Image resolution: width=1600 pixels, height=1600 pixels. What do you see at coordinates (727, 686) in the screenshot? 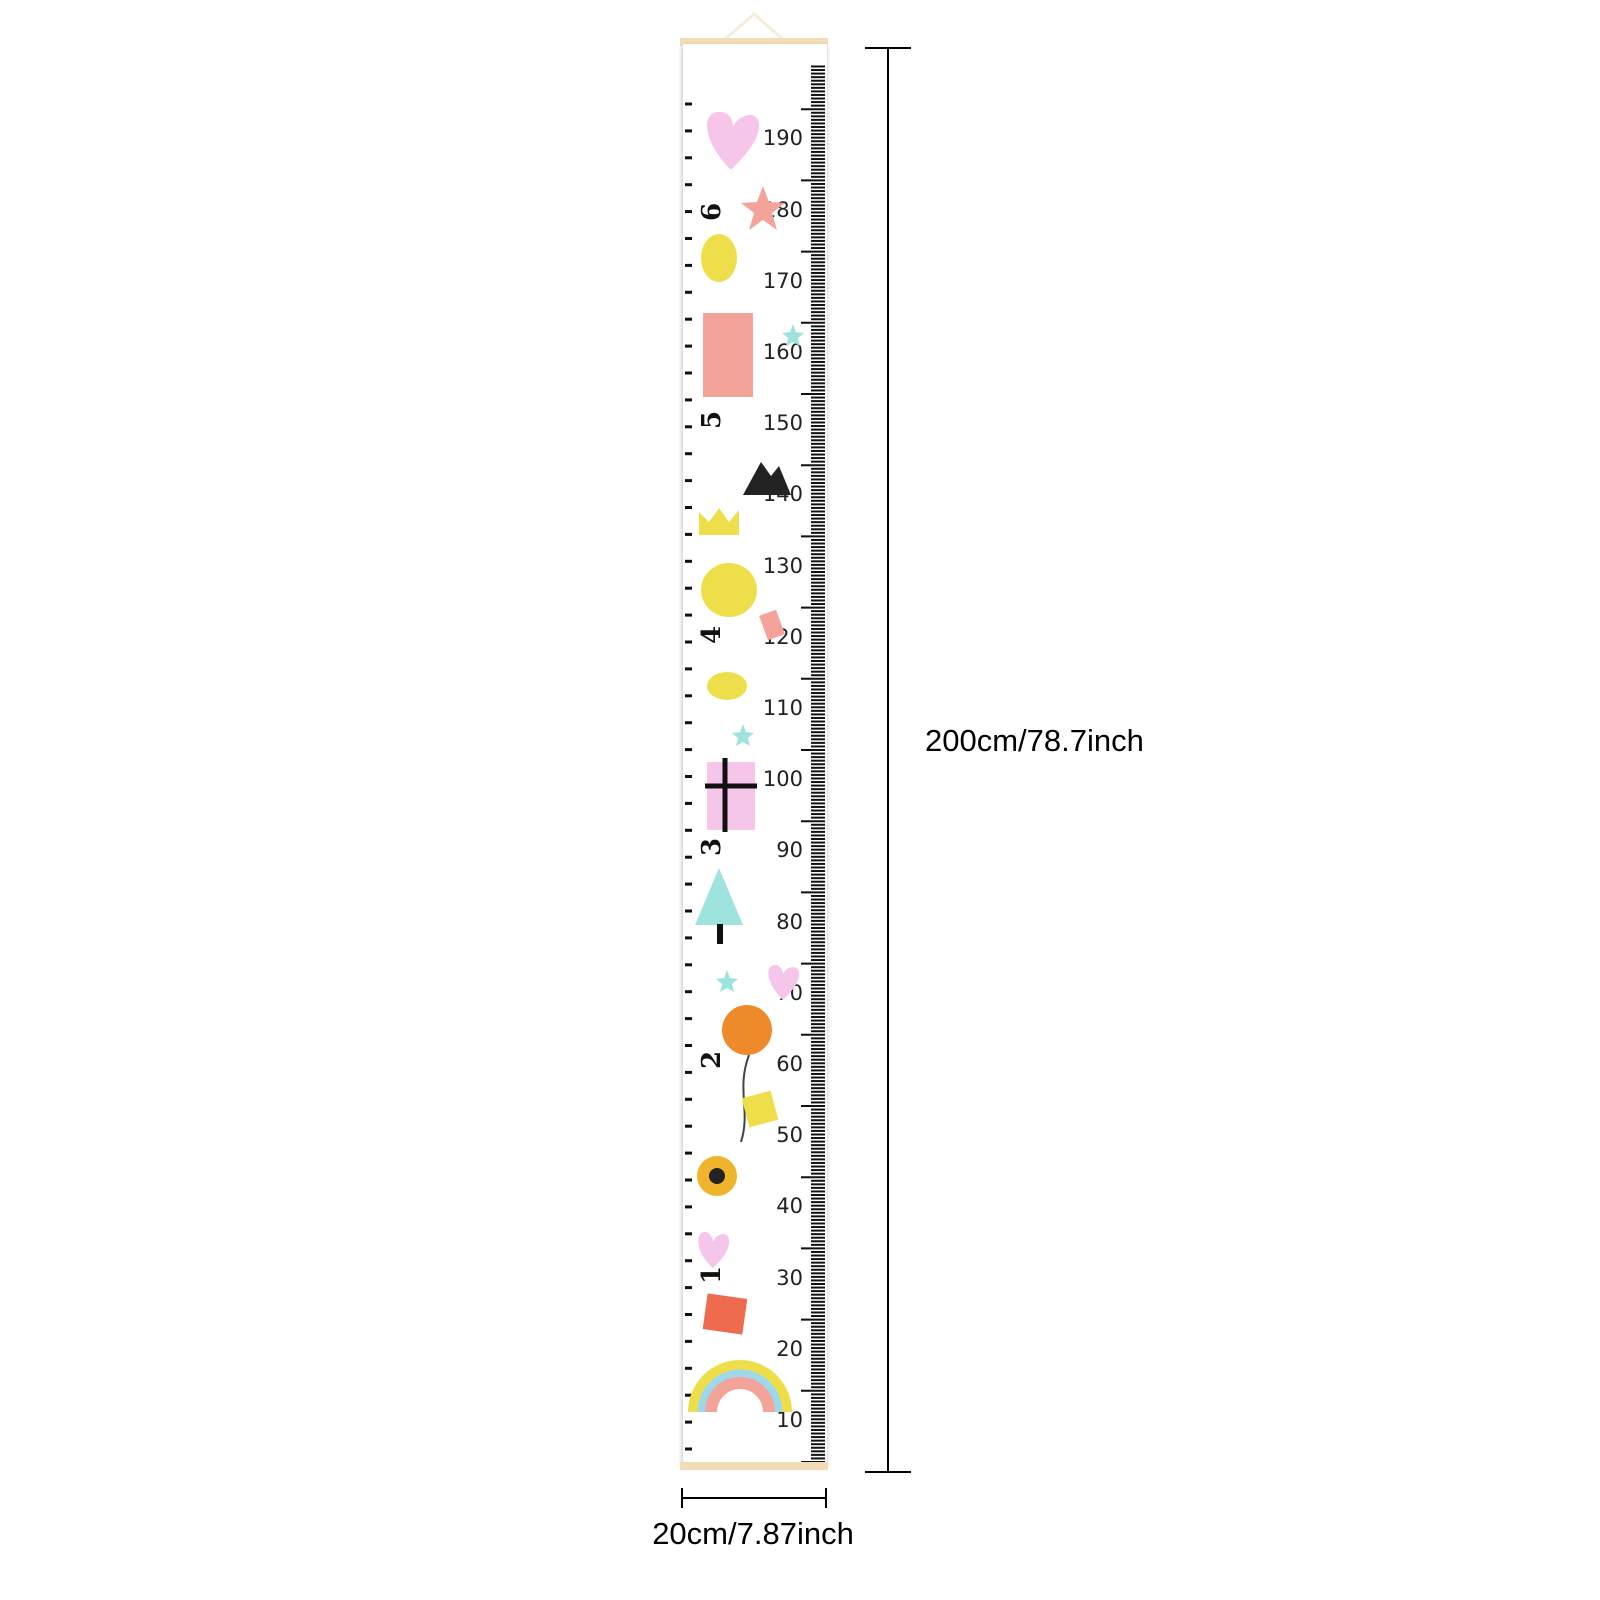
I see `leaf-illustration` at bounding box center [727, 686].